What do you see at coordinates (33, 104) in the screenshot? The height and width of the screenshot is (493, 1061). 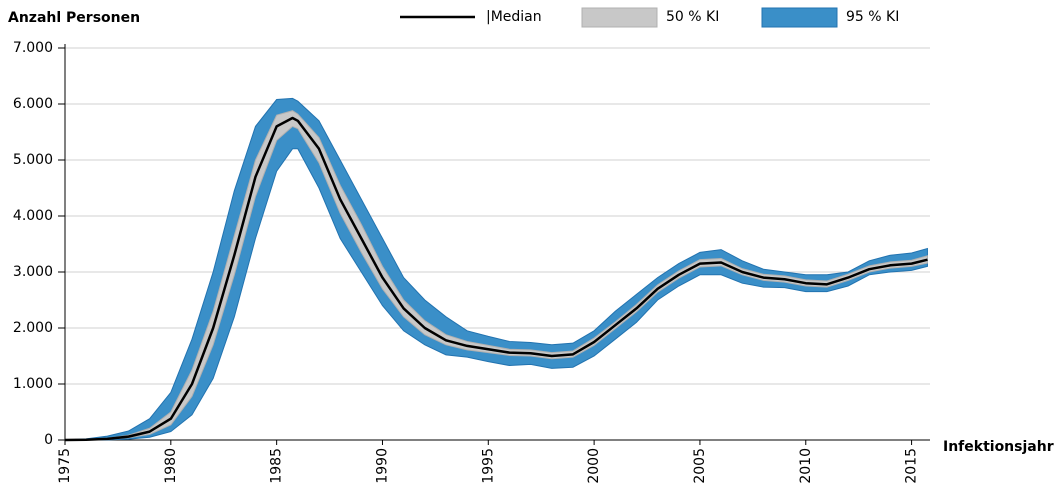 I see `y-tick-label: 6.000` at bounding box center [33, 104].